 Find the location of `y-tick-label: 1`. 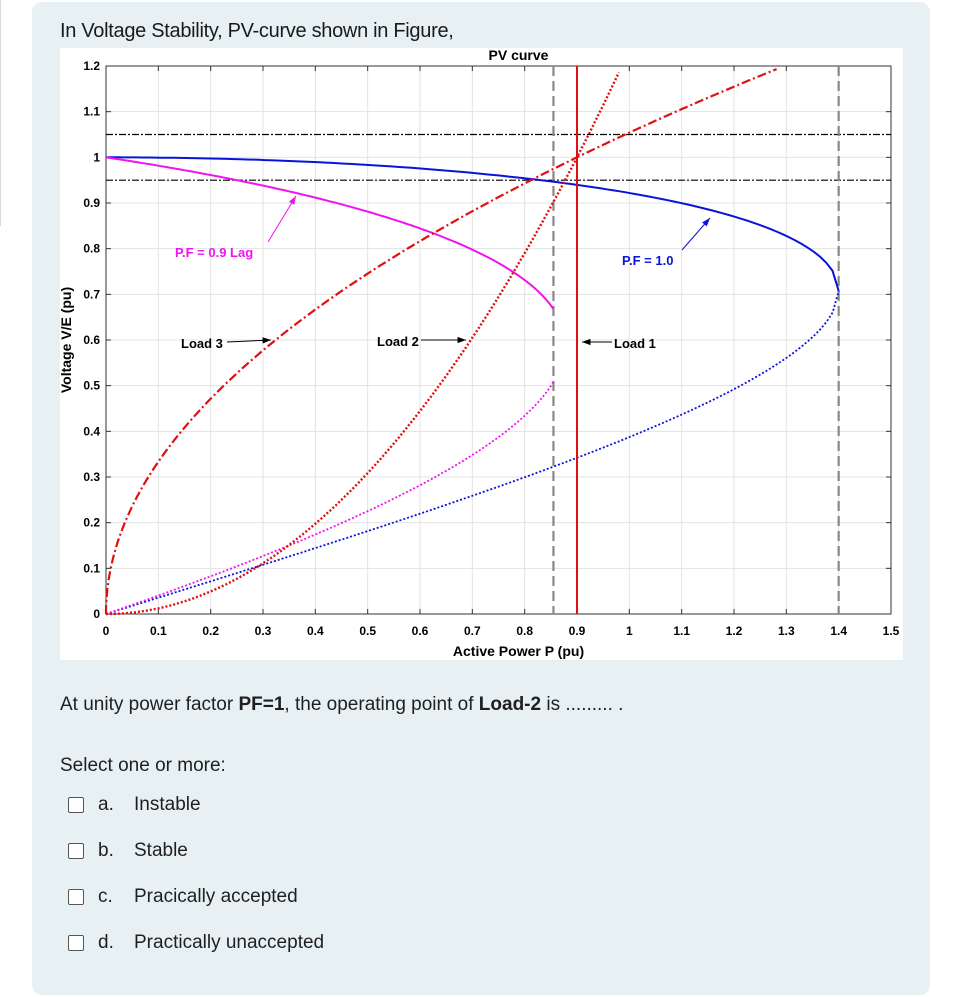

y-tick-label: 1 is located at coordinates (96, 157).